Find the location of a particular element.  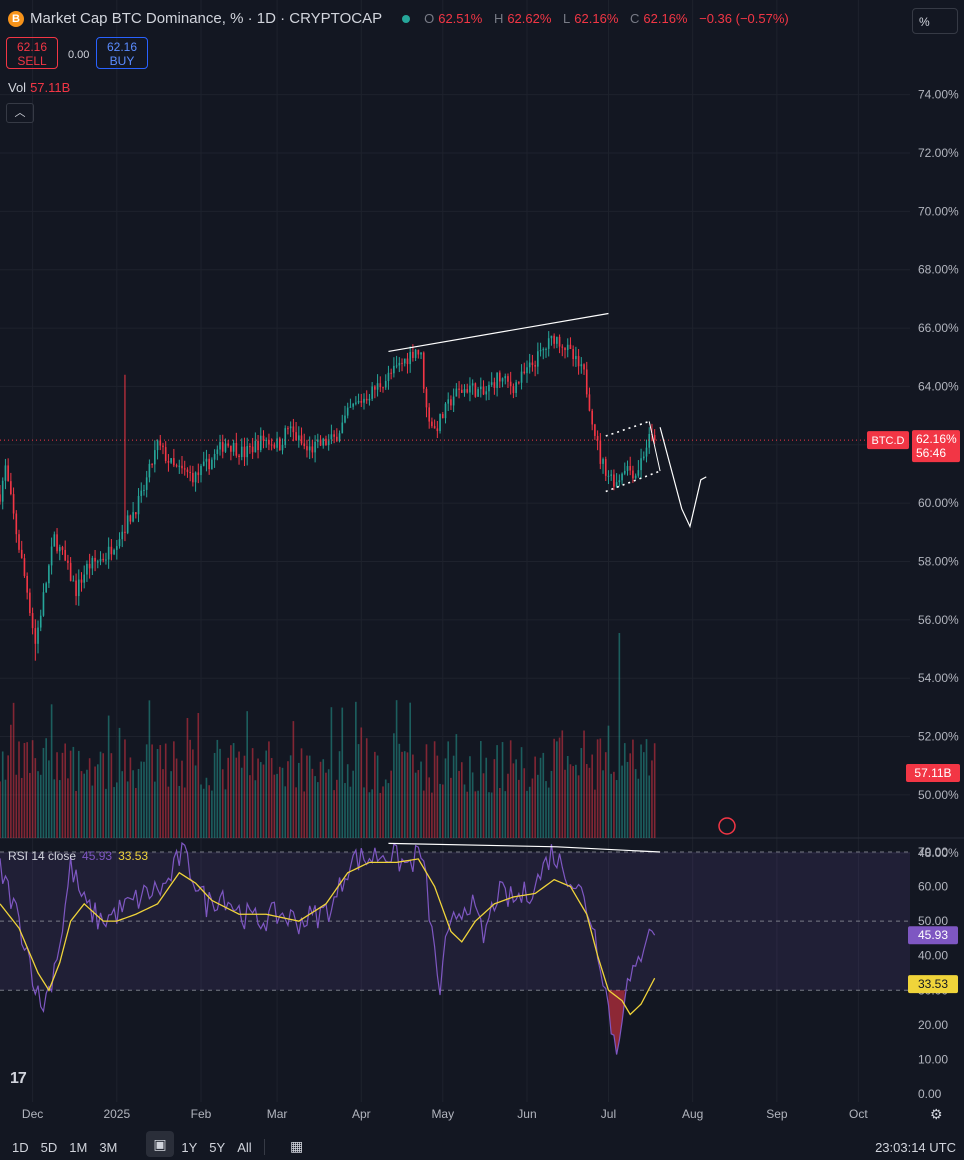

rsi-ma-value: 33.53 is located at coordinates (133, 856).